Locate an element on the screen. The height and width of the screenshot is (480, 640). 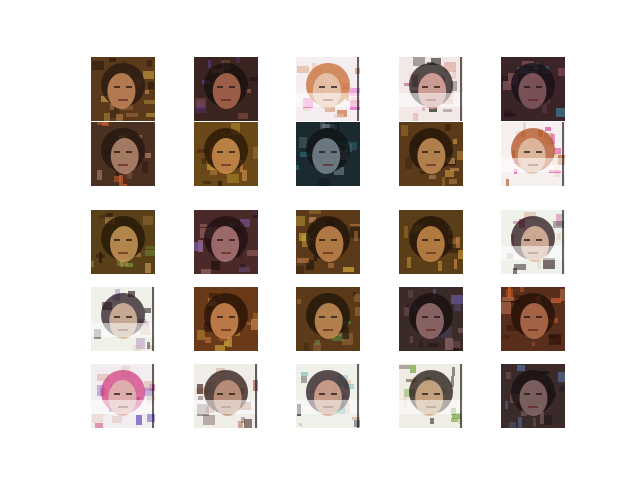
sample-image-r2-c1 is located at coordinates (123, 154).